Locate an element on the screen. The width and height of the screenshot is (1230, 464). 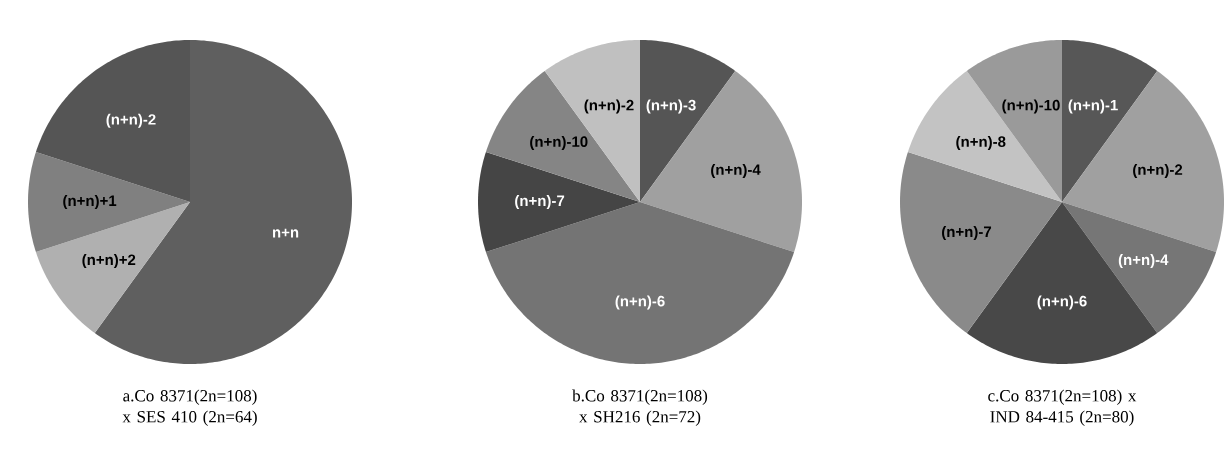
text: b.Co 8371(2n=108) x SH216 (2n=72) is located at coordinates (640, 407).